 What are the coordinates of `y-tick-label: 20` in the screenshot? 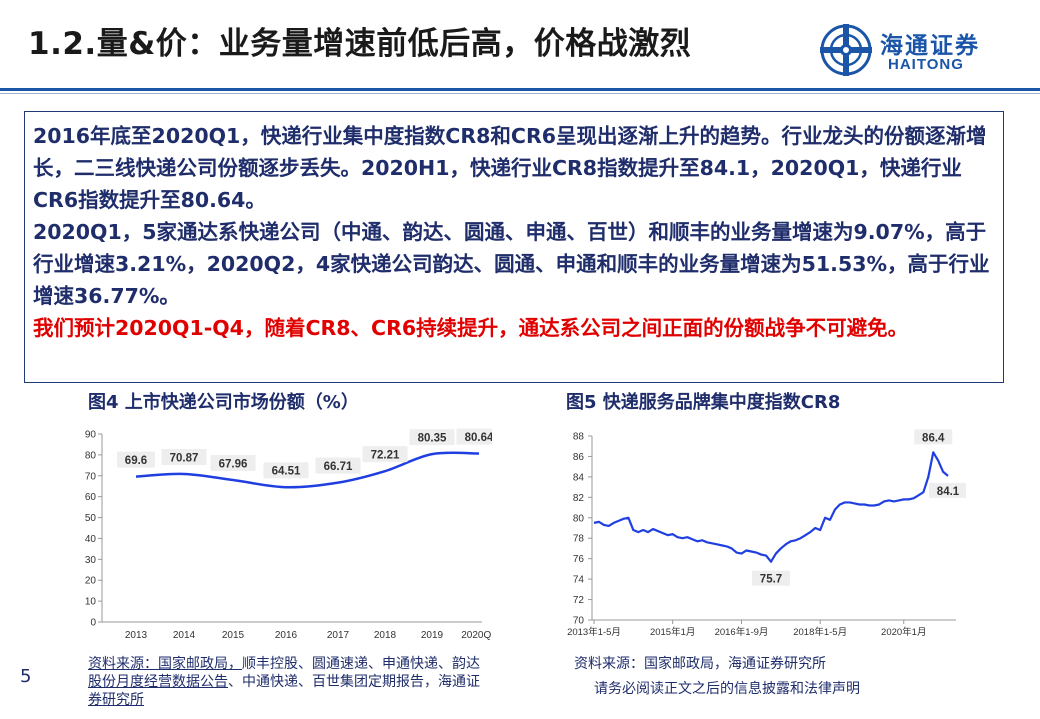 It's located at (91, 581).